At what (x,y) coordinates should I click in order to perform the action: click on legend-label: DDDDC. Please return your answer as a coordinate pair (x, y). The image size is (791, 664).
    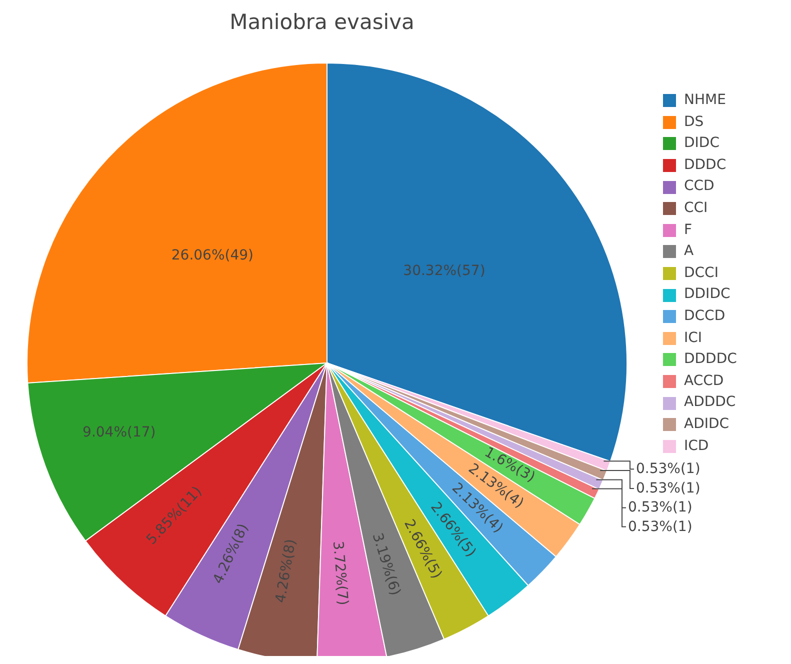
    Looking at the image, I should click on (710, 360).